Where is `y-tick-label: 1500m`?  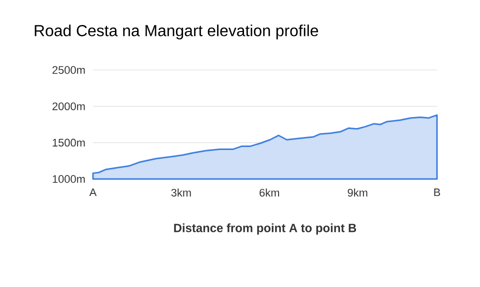
y-tick-label: 1500m is located at coordinates (68, 142).